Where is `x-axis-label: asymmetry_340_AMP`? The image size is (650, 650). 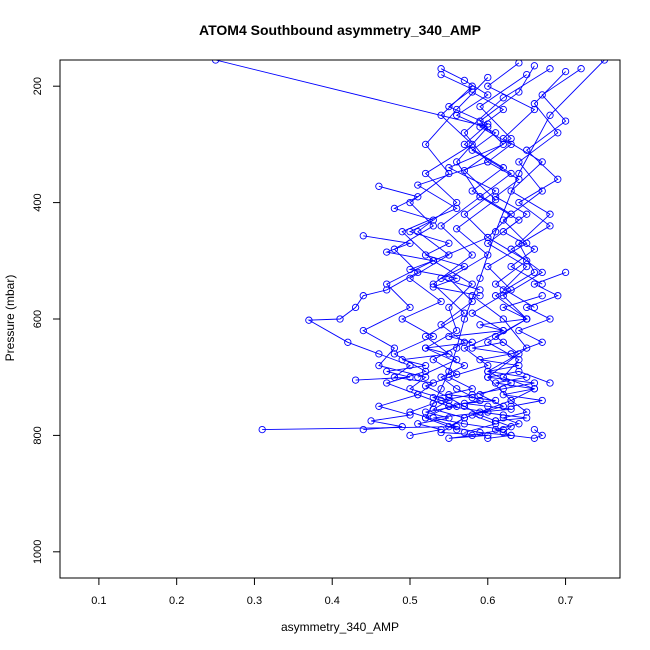
x-axis-label: asymmetry_340_AMP is located at coordinates (340, 627).